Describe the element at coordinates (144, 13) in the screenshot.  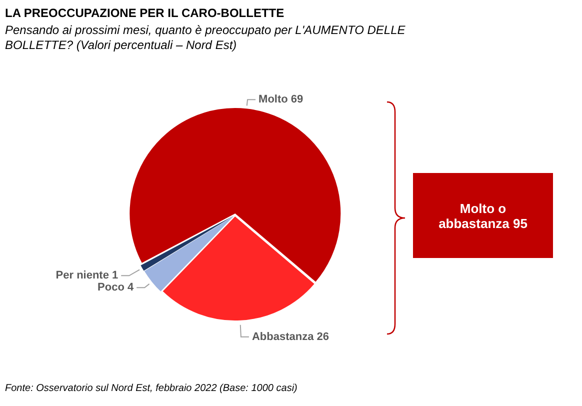
I see `chart-title: LA PREOCCUPAZIONE PER IL CARO-BOLLETTE` at that location.